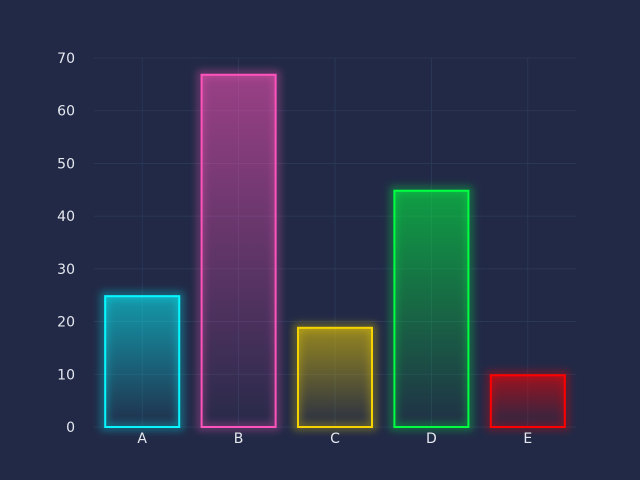 This screenshot has width=640, height=480. I want to click on bar-C, so click(335, 377).